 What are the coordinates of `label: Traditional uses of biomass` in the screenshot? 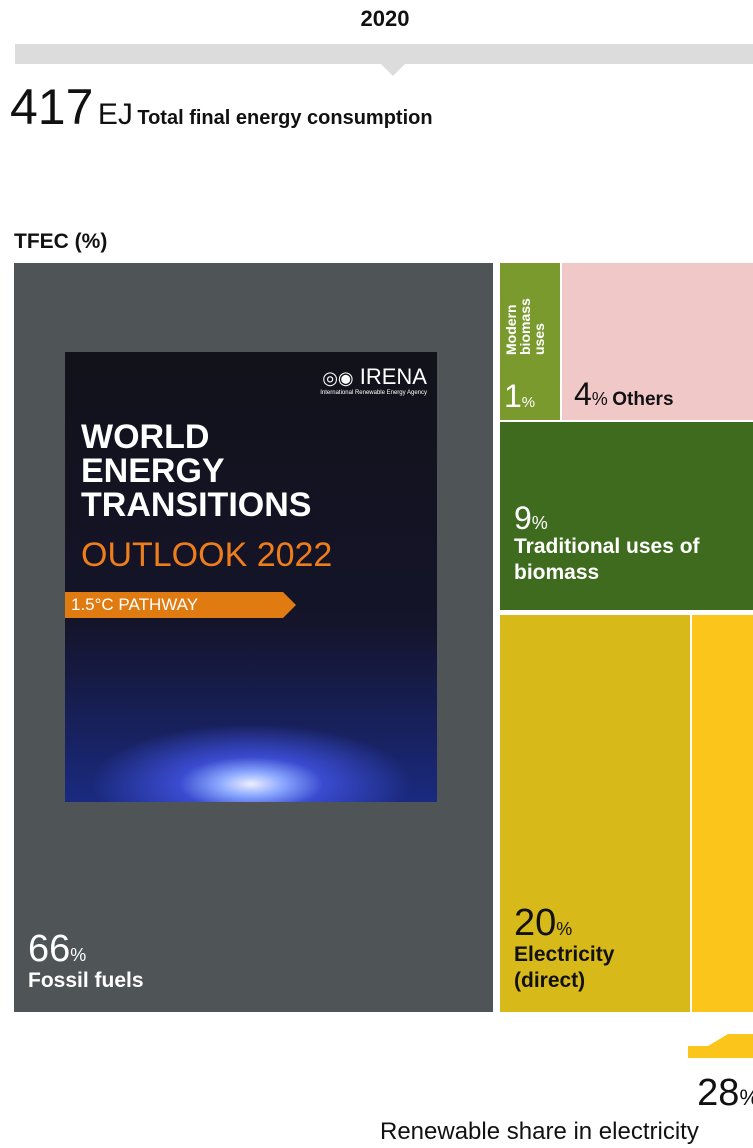 It's located at (607, 560).